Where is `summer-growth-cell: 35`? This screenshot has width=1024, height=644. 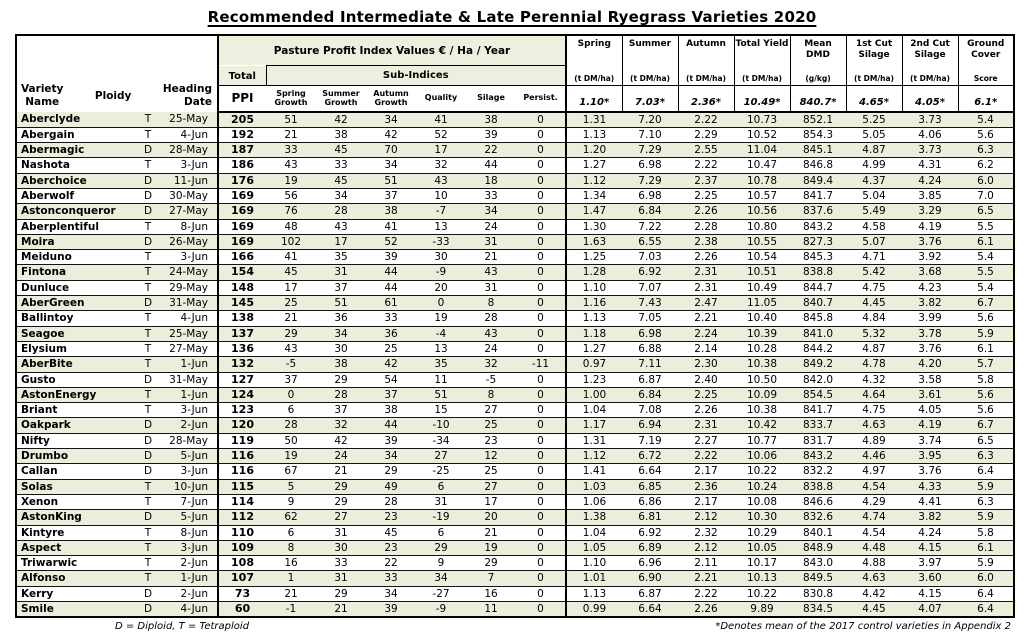 summer-growth-cell: 35 is located at coordinates (341, 257).